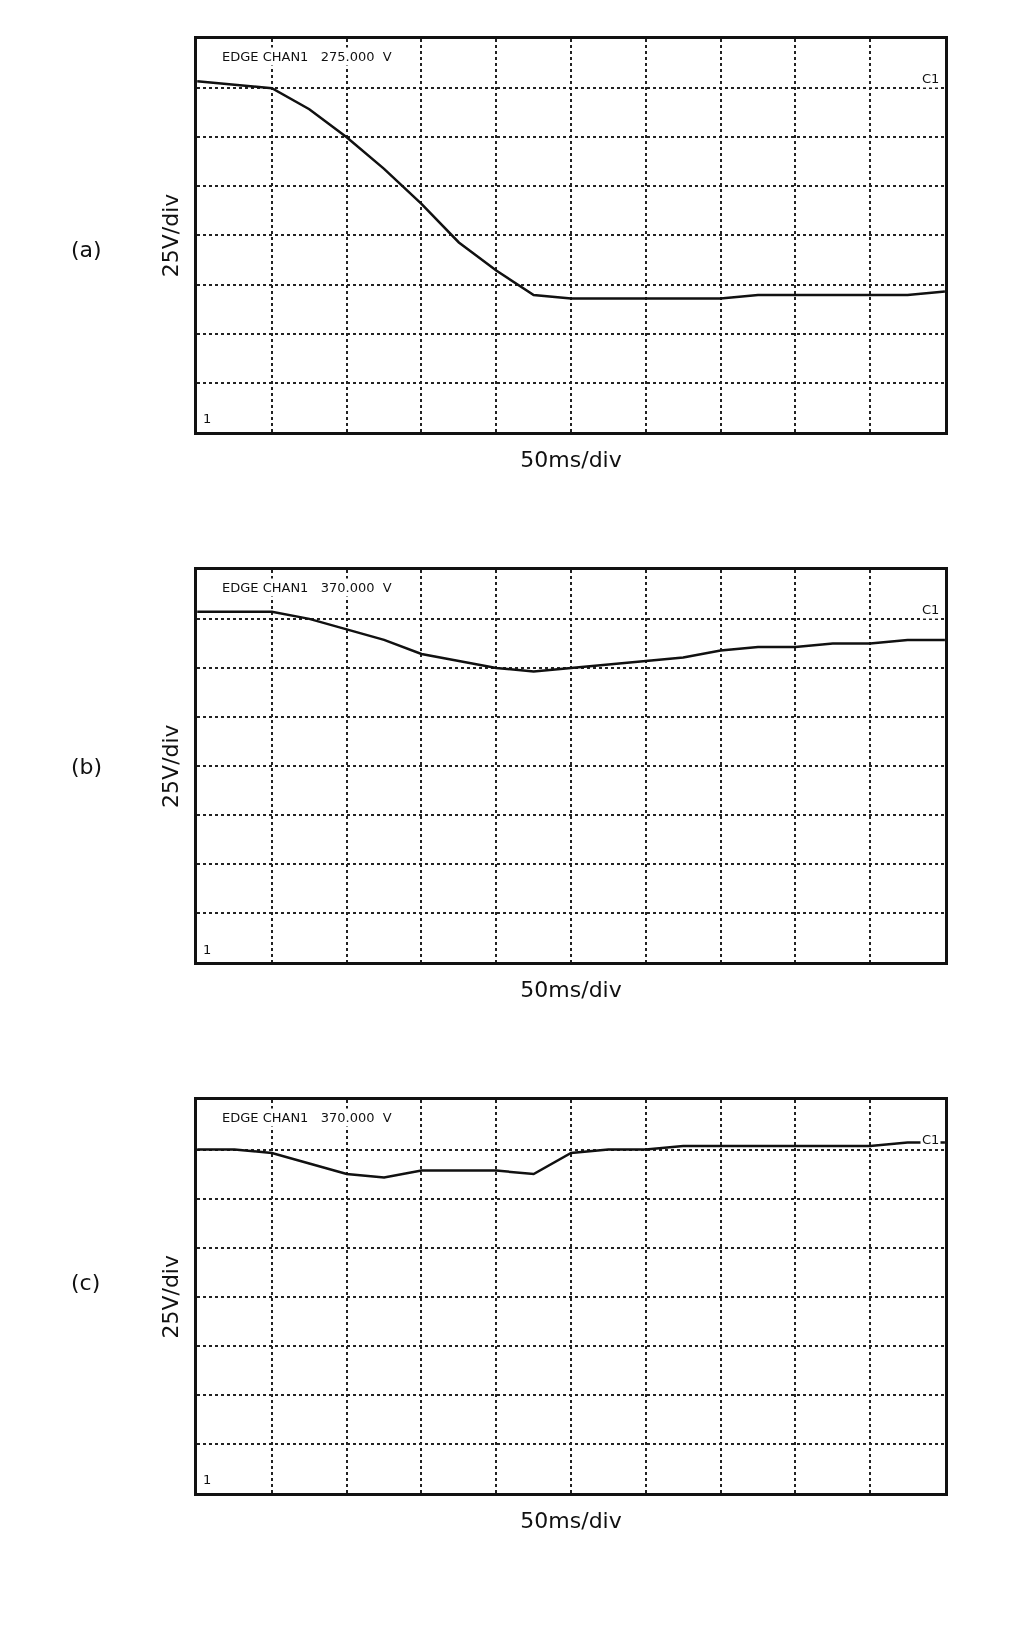 The height and width of the screenshot is (1632, 1024). Describe the element at coordinates (87, 766) in the screenshot. I see `text: (b)` at that location.